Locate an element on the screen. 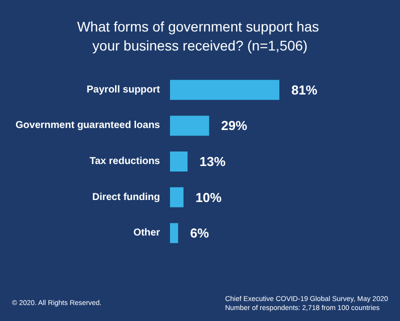  chart-title: What forms of government support has your business received? (n=1,506) is located at coordinates (200, 36).